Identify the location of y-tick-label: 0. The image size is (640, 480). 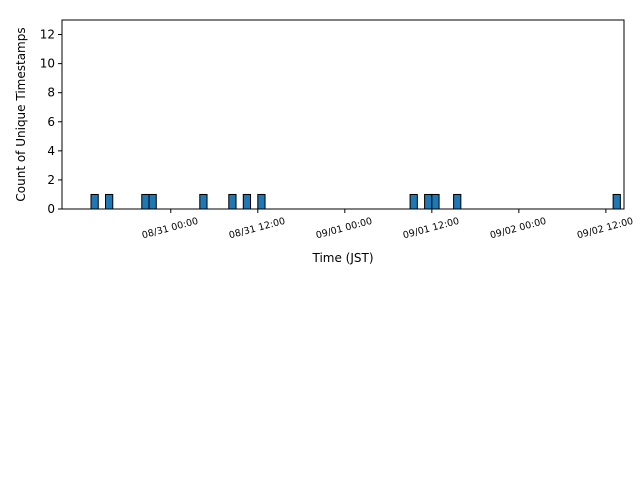
(51, 209).